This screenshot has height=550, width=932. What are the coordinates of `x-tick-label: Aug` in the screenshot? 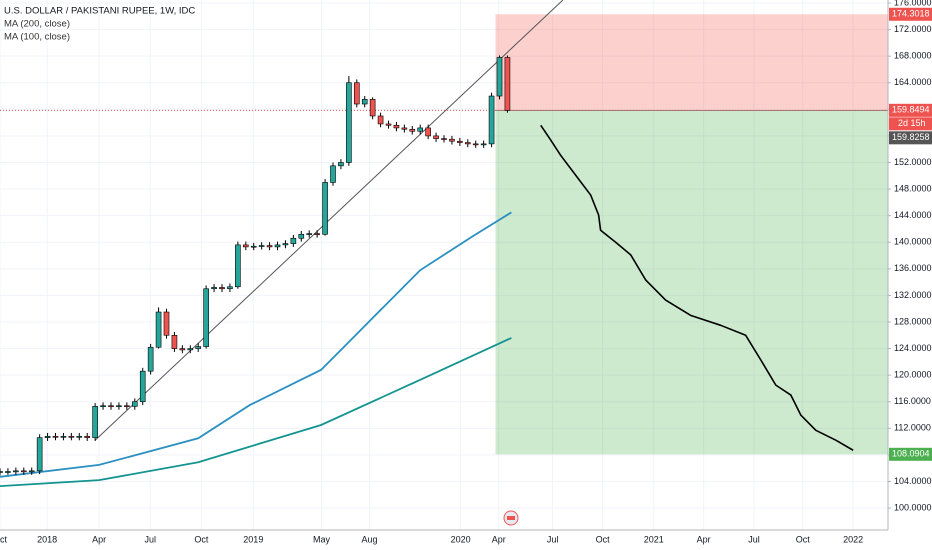 It's located at (369, 539).